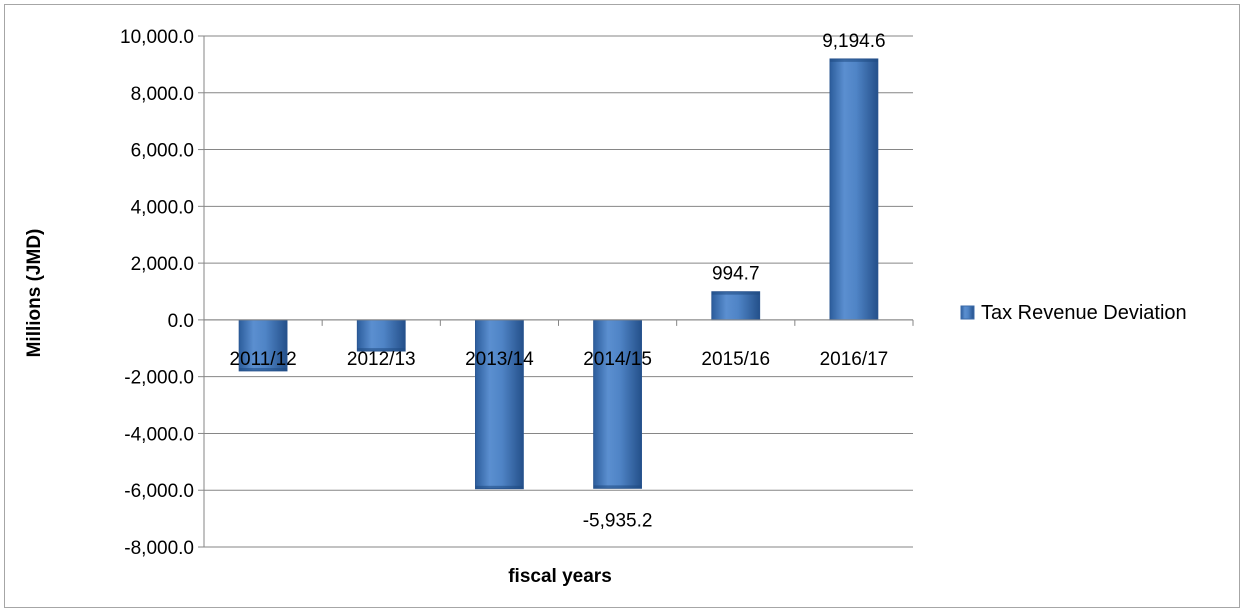 The image size is (1246, 613). I want to click on data-label: -5,935.2, so click(618, 520).